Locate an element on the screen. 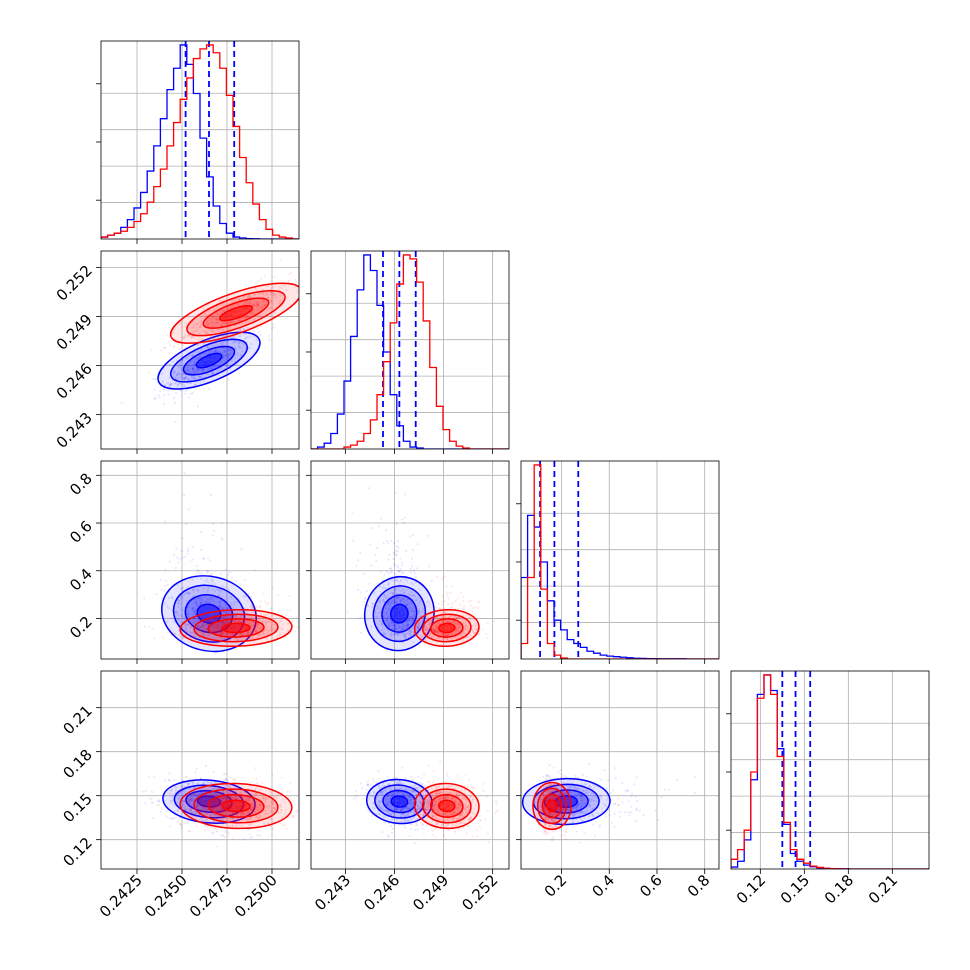  density-contour is located at coordinates (236, 628).